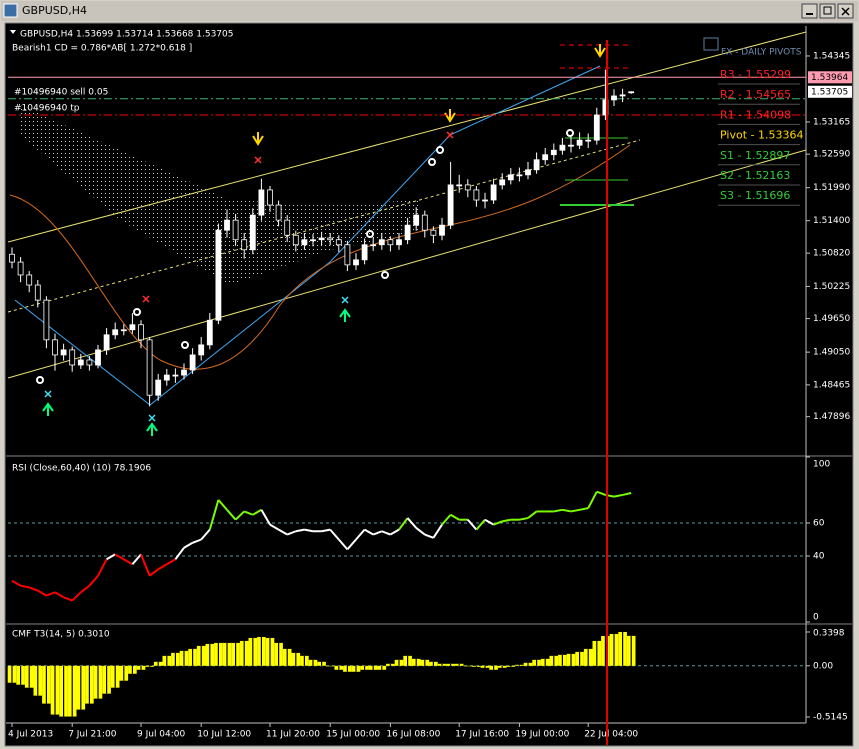 The width and height of the screenshot is (859, 749). What do you see at coordinates (54, 10) in the screenshot?
I see `window-title: GBPUSD,H4` at bounding box center [54, 10].